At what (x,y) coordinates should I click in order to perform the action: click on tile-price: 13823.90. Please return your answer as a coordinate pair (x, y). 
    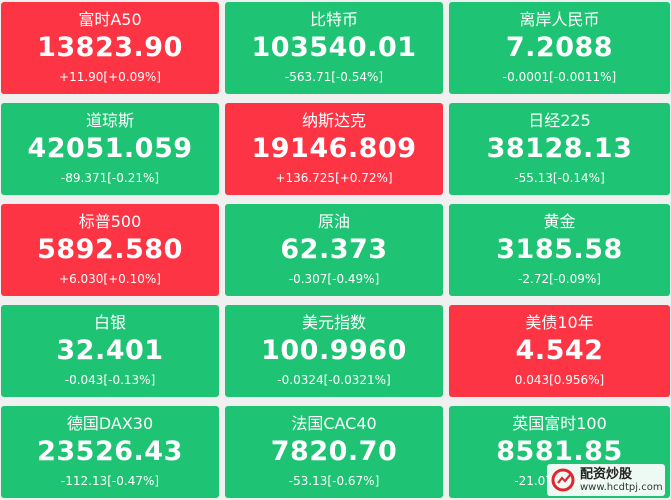
    Looking at the image, I should click on (110, 47).